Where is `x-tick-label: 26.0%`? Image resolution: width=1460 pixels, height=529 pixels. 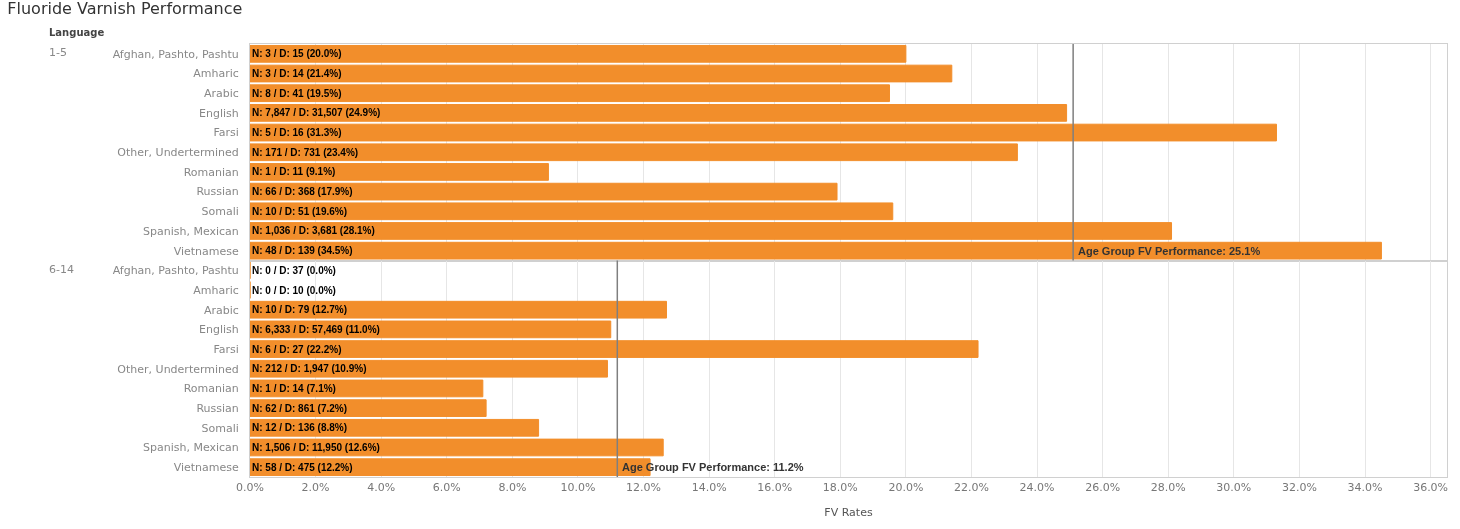
x-tick-label: 26.0% is located at coordinates (1103, 488).